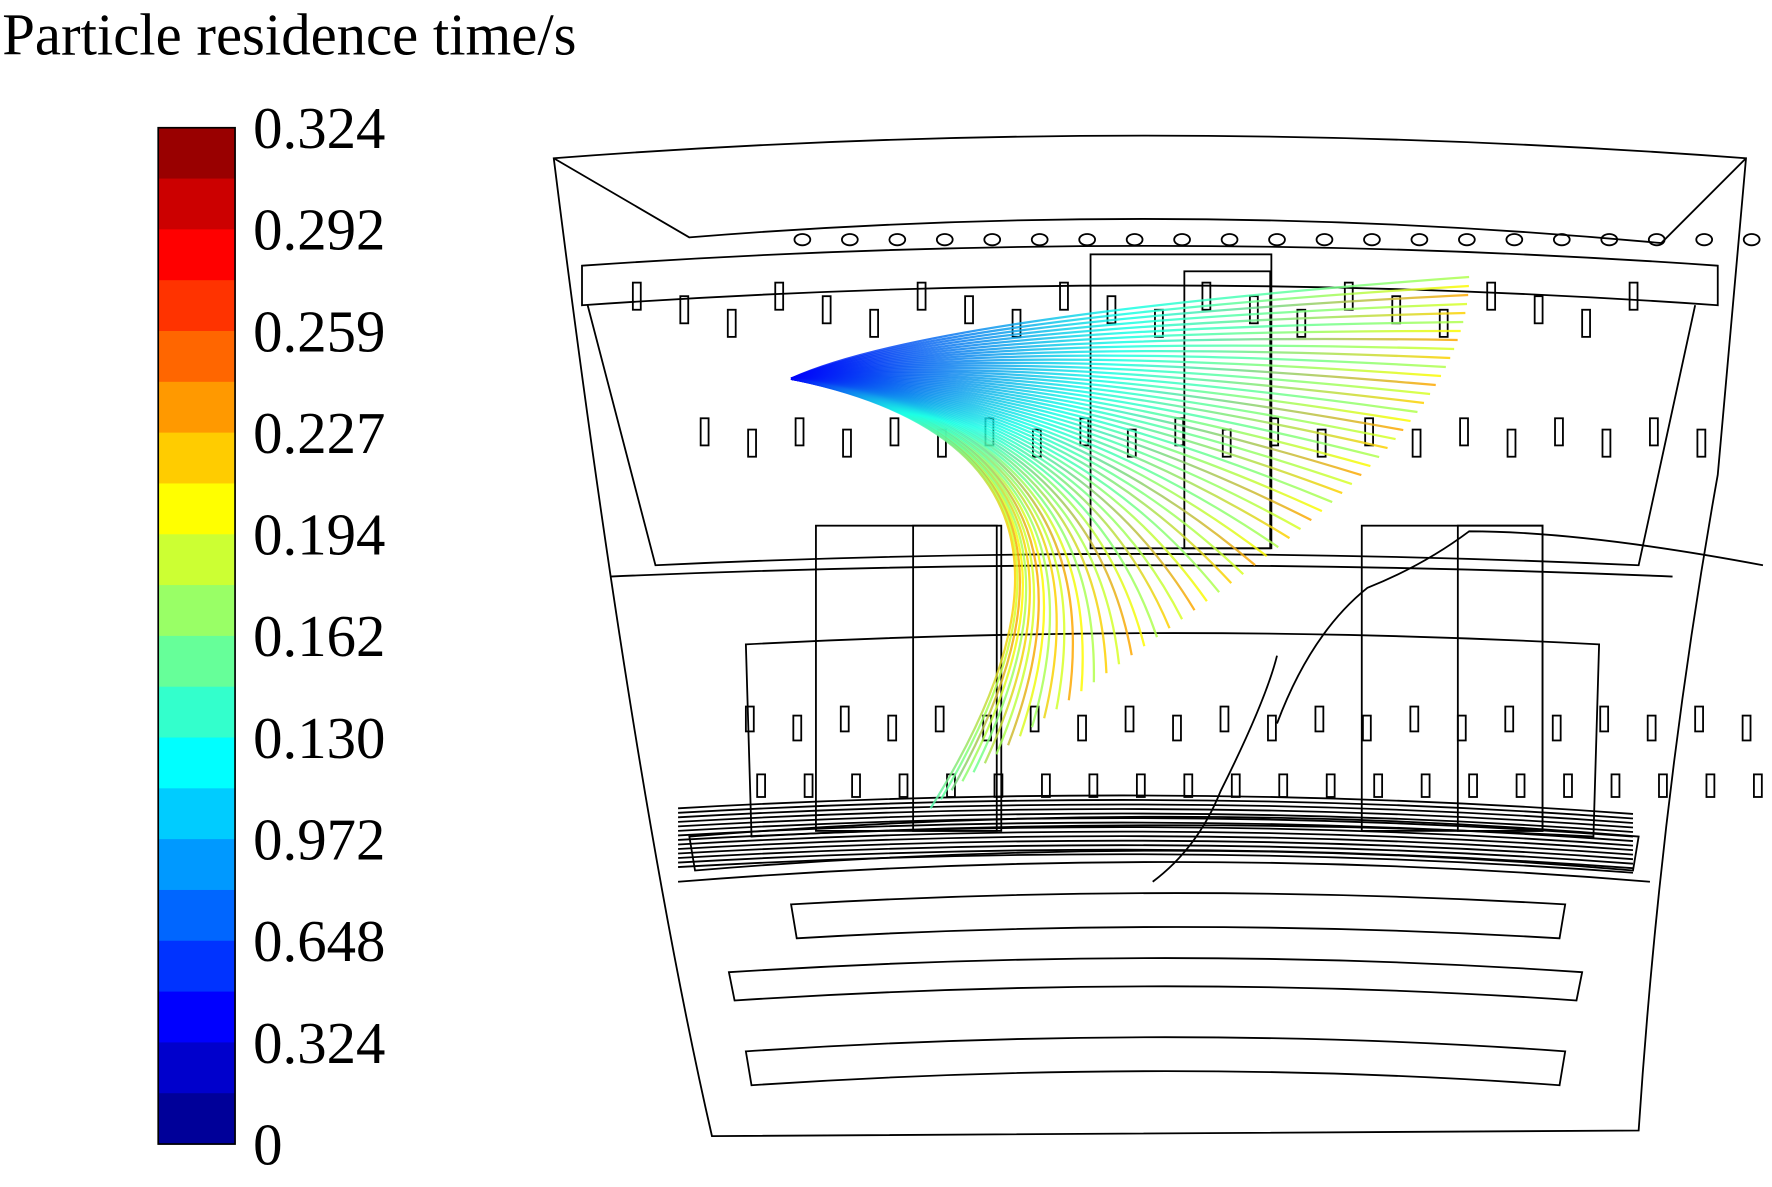 This screenshot has height=1187, width=1772. I want to click on colorbar-label: 0.648, so click(319, 941).